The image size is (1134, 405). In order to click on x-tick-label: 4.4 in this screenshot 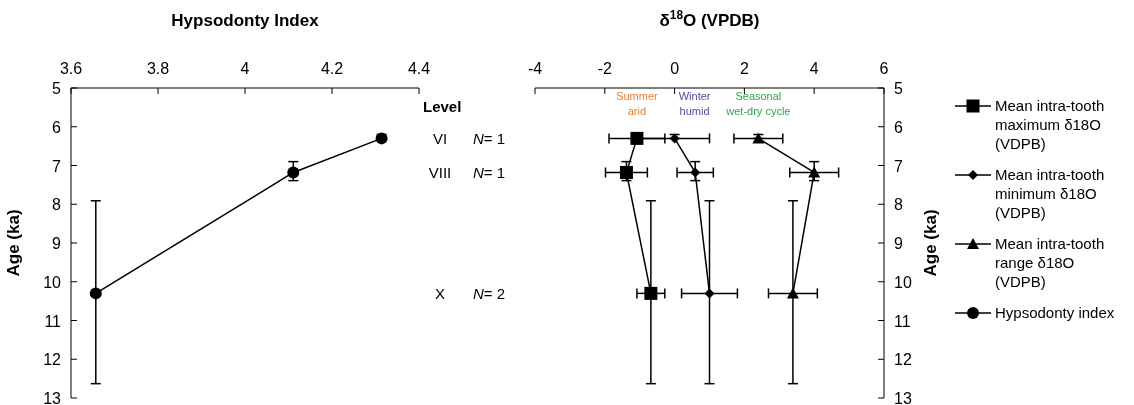, I will do `click(419, 68)`.